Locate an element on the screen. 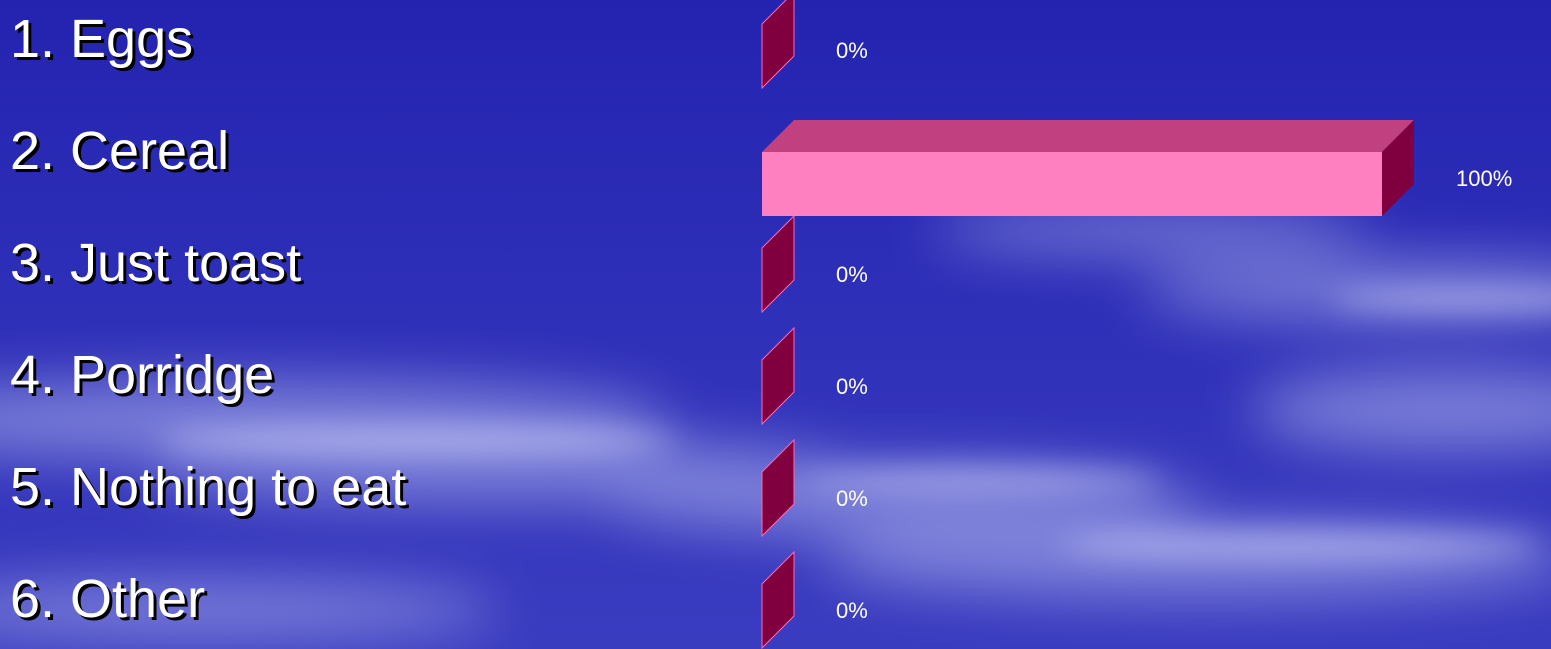 This screenshot has height=649, width=1551. bar-porridge is located at coordinates (778, 376).